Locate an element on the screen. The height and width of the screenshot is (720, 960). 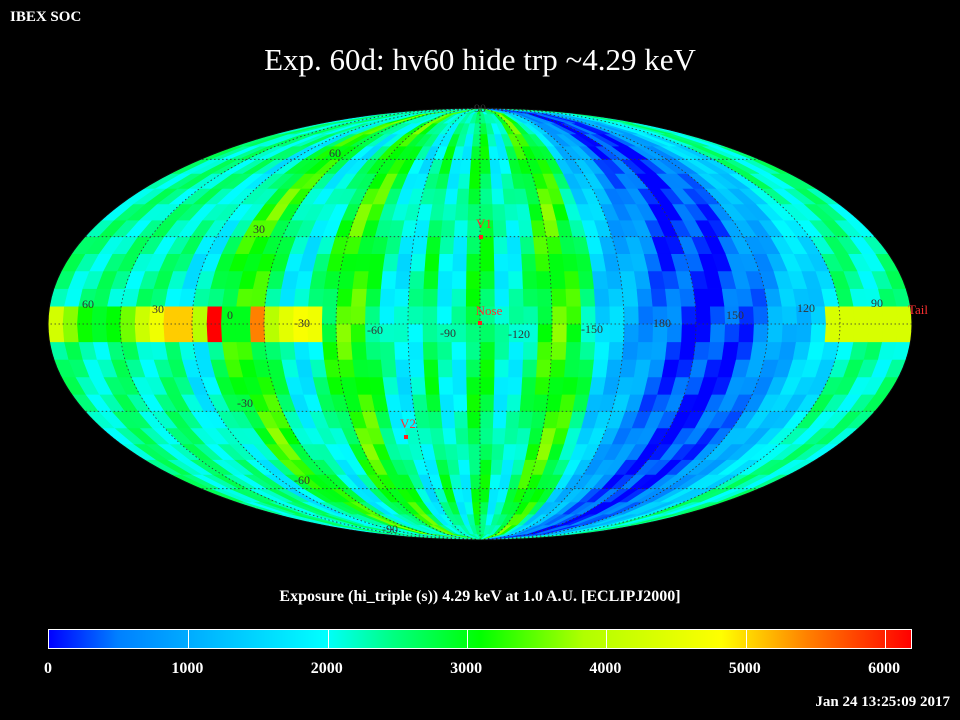
marker-dot is located at coordinates (406, 437).